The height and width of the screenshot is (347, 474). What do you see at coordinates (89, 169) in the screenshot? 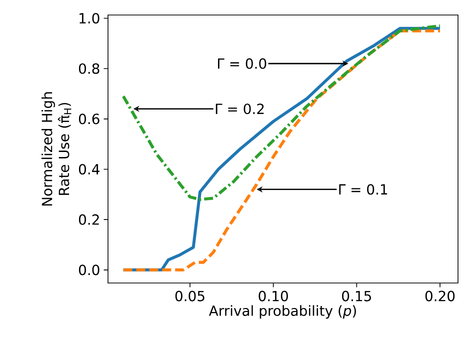
I see `y-tick-label: 0.4` at bounding box center [89, 169].